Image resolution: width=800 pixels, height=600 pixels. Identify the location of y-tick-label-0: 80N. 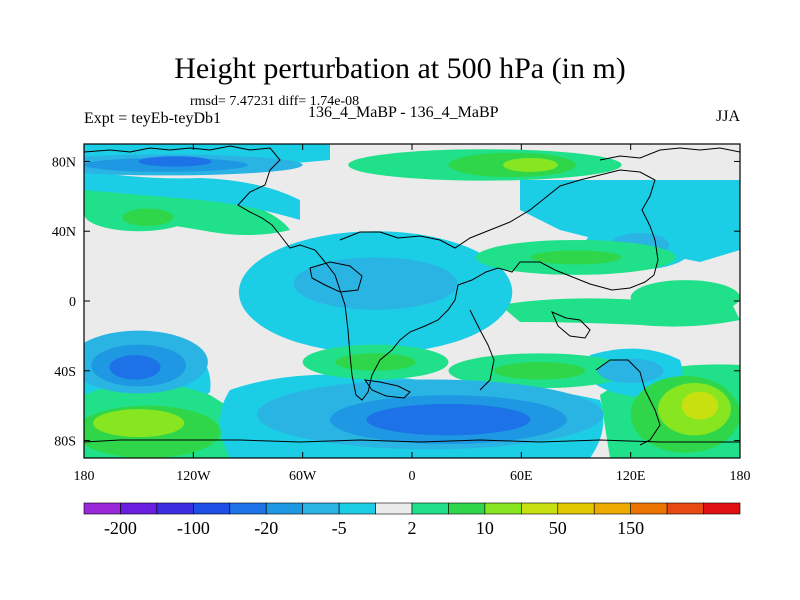
(64, 162).